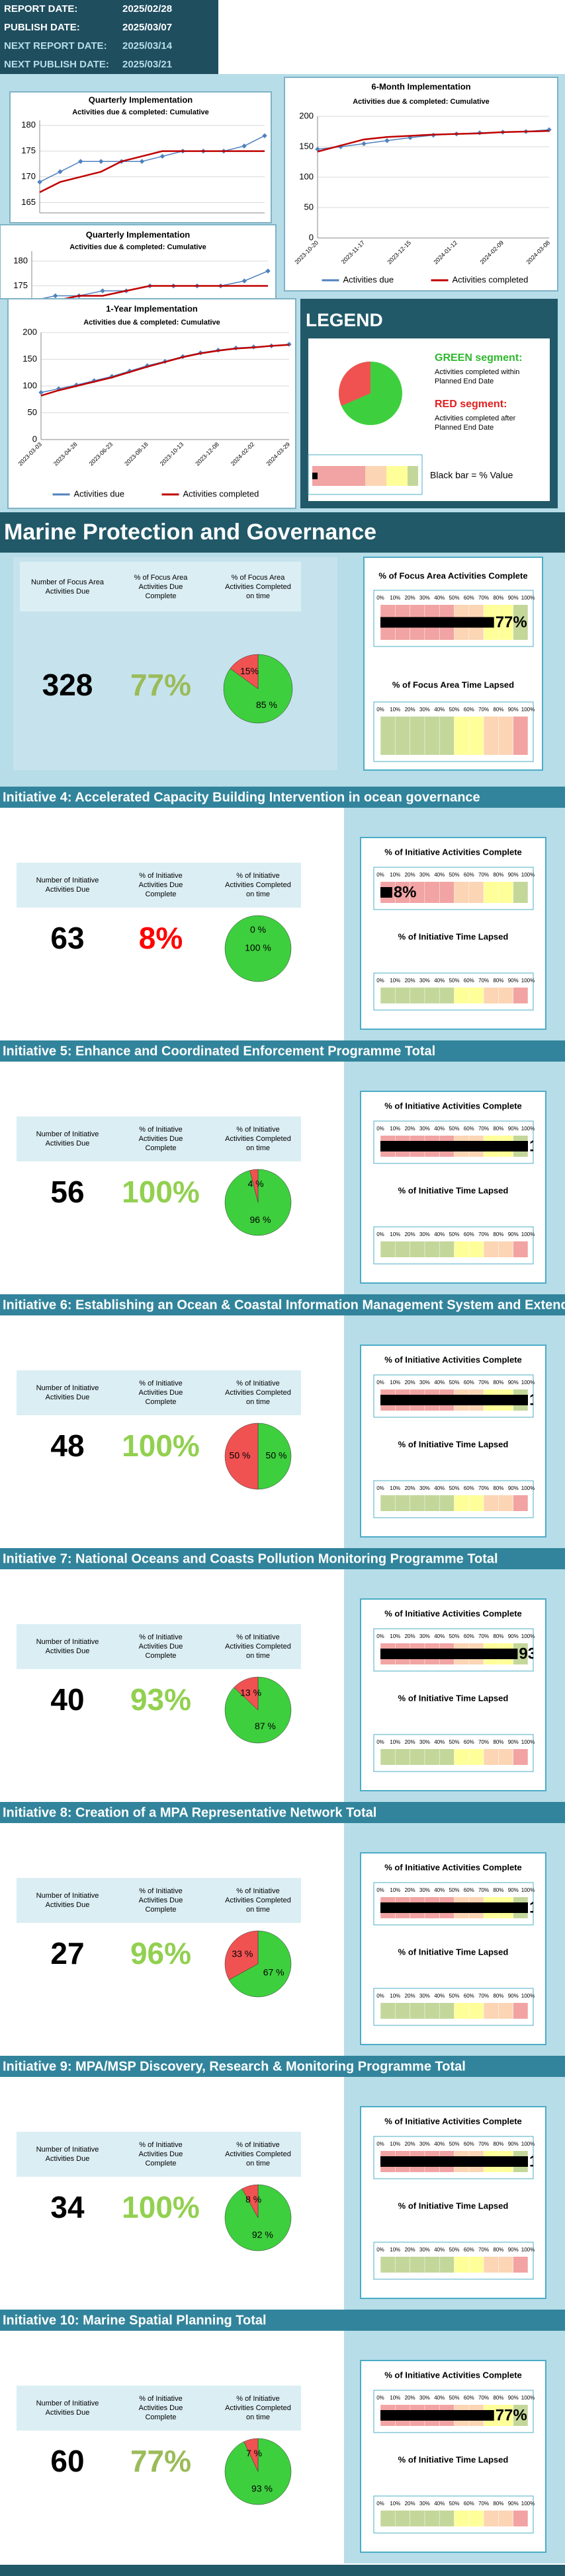 This screenshot has width=565, height=2576. Describe the element at coordinates (67, 1445) in the screenshot. I see `kpi-count: 48` at that location.